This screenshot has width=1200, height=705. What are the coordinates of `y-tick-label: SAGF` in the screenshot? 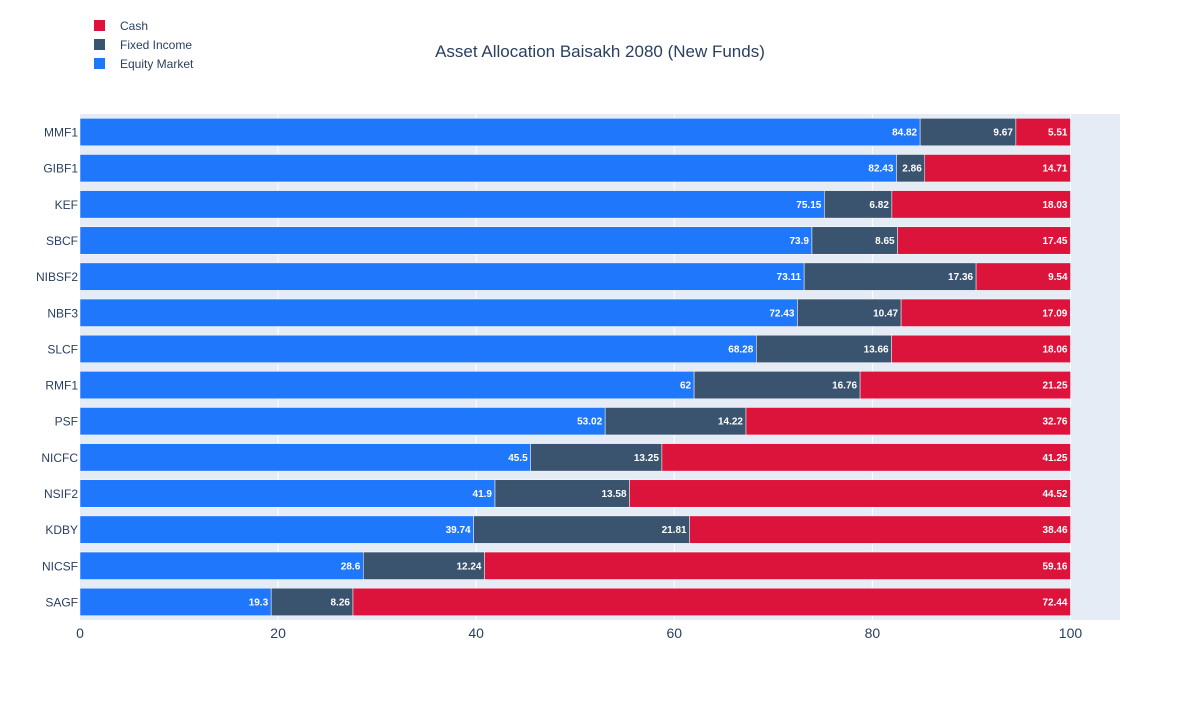 It's located at (61, 602).